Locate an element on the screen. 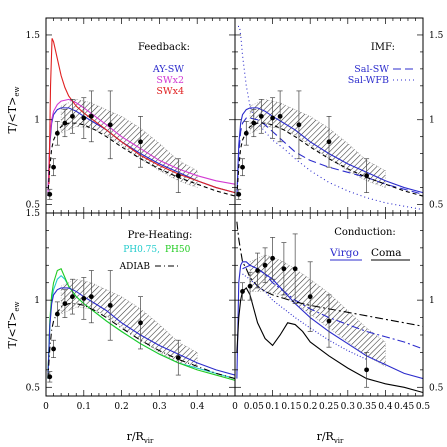  panel-4-xtick-label-7: 0.3 is located at coordinates (348, 407).